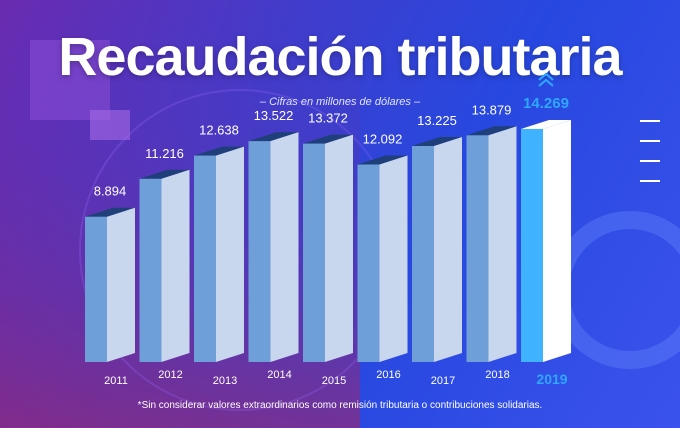 The image size is (680, 428). What do you see at coordinates (383, 138) in the screenshot?
I see `value-label-2016: 12.092` at bounding box center [383, 138].